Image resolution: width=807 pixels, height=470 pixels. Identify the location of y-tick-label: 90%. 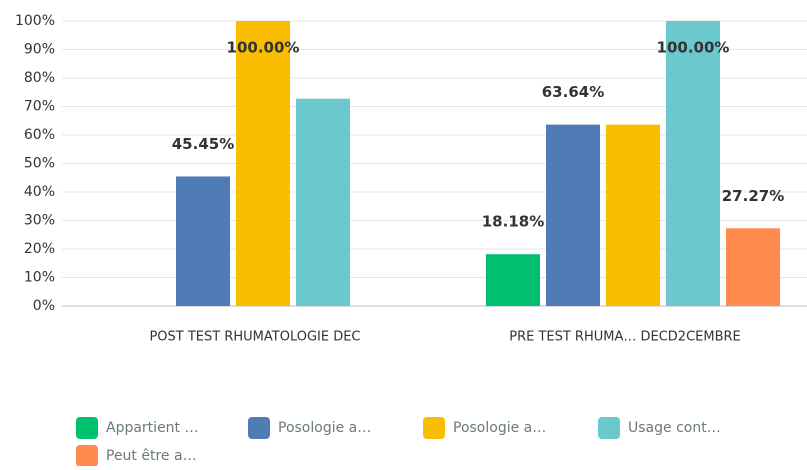
(39, 50).